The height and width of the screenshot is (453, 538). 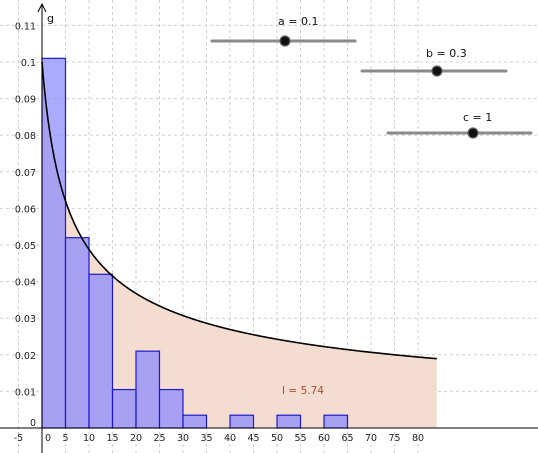 I want to click on y-tick-label: 0.1, so click(x=28, y=63).